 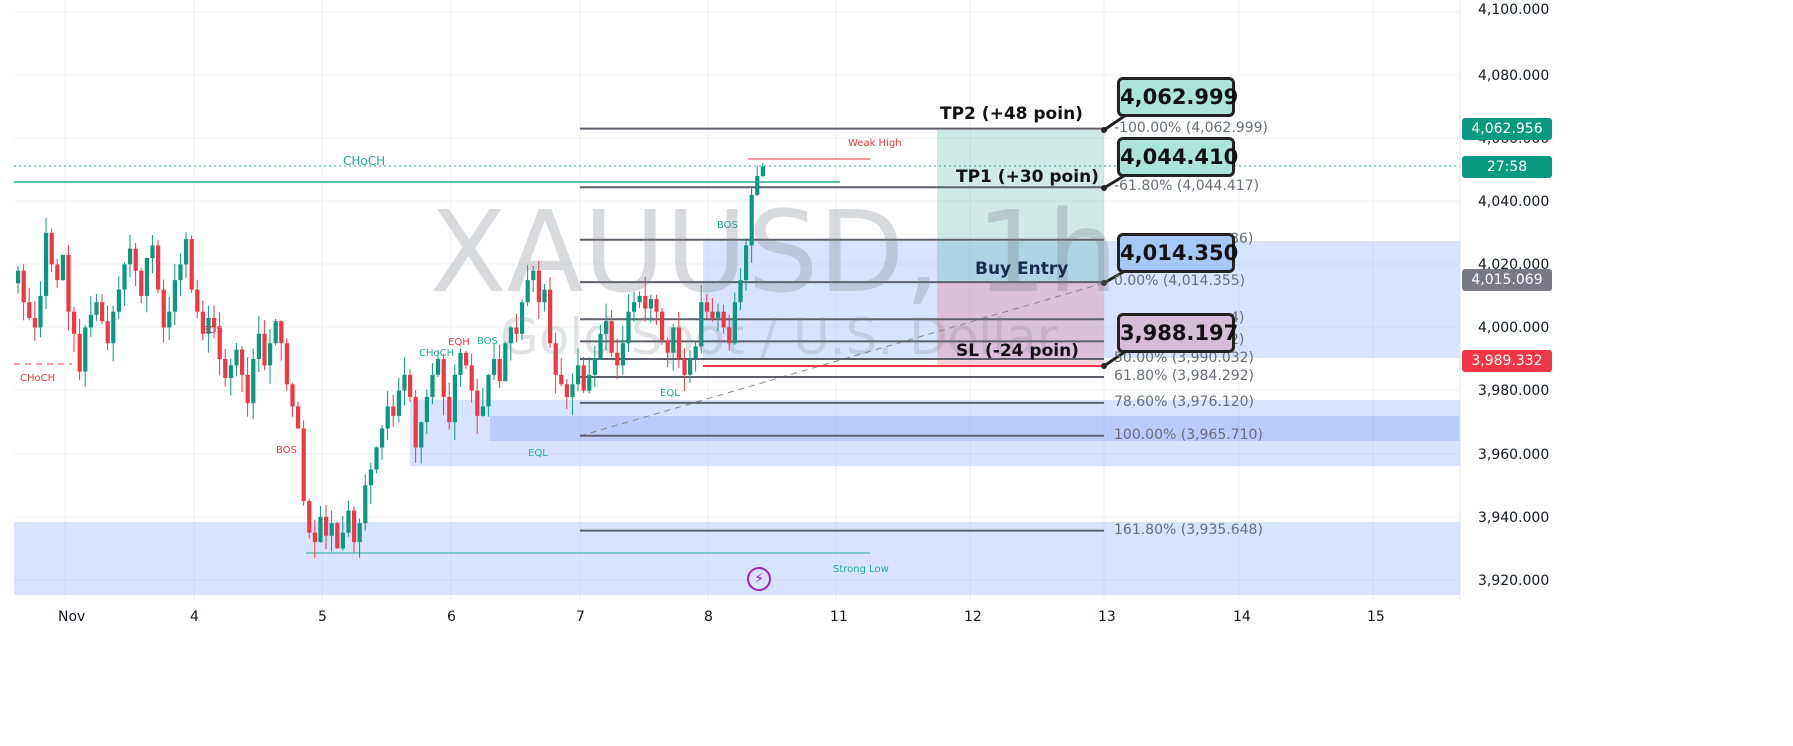 I want to click on fib-trend-line, so click(x=842, y=359).